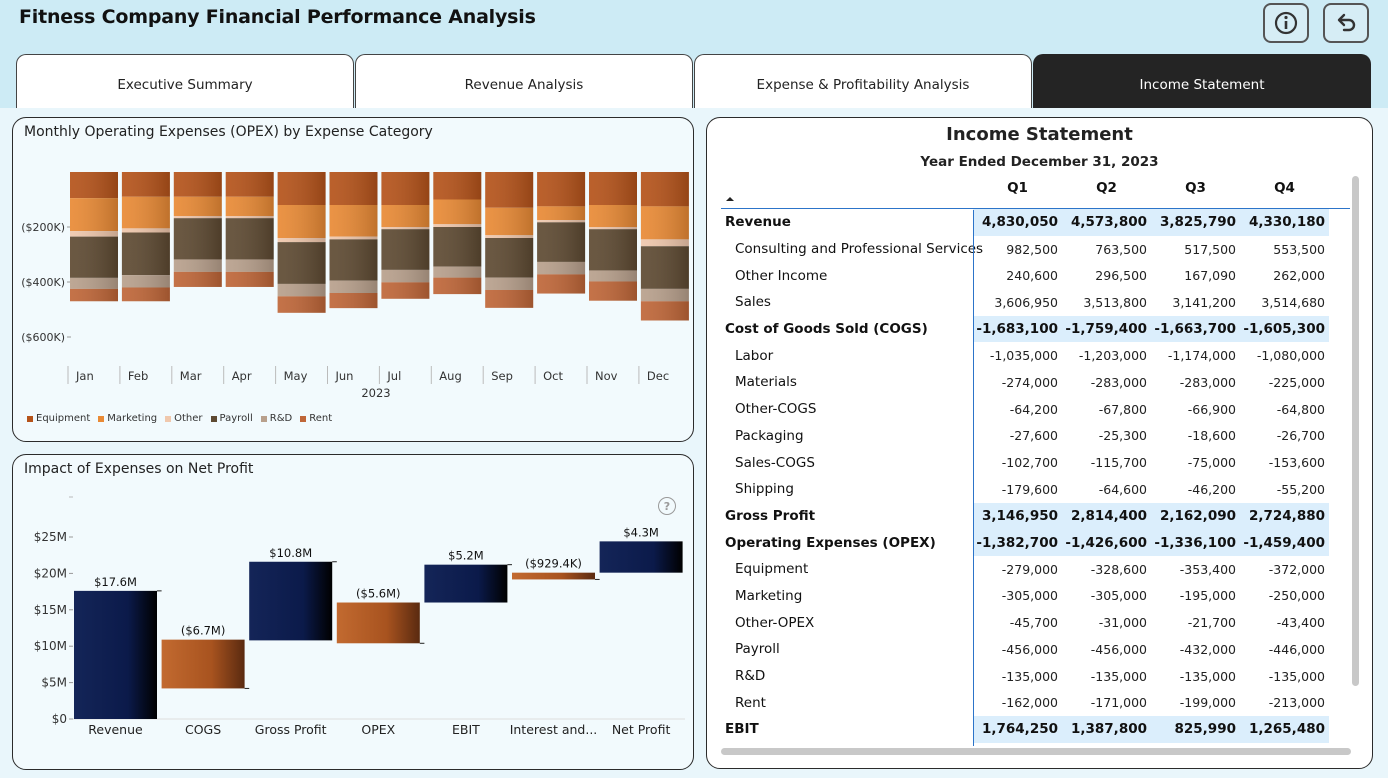 The image size is (1388, 778). Describe the element at coordinates (1210, 276) in the screenshot. I see `table-cell: 167,090` at that location.